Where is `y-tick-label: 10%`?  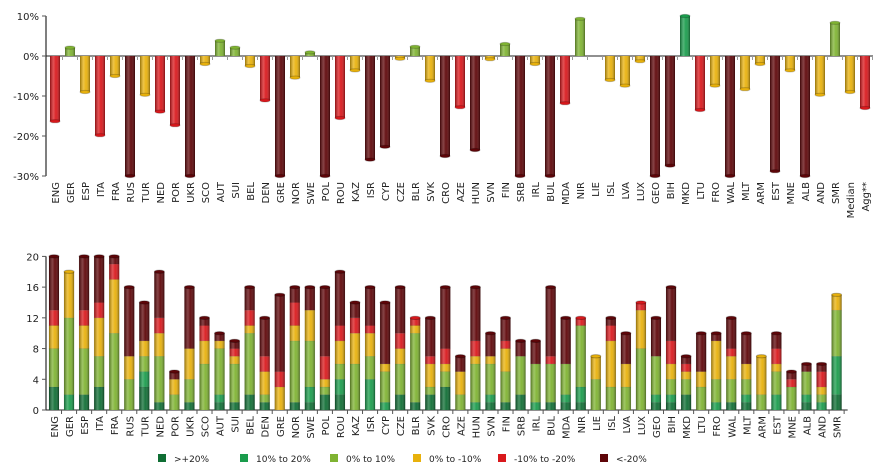 y-tick-label: 10% is located at coordinates (28, 17).